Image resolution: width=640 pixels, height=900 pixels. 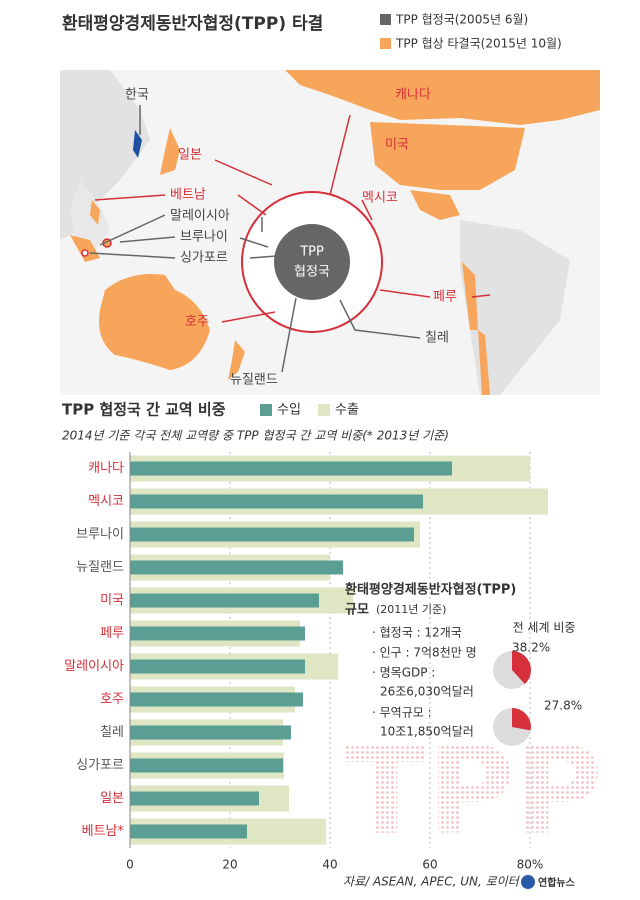 What do you see at coordinates (144, 410) in the screenshot?
I see `chart-title: TPP 협정국 간 교역 비중` at bounding box center [144, 410].